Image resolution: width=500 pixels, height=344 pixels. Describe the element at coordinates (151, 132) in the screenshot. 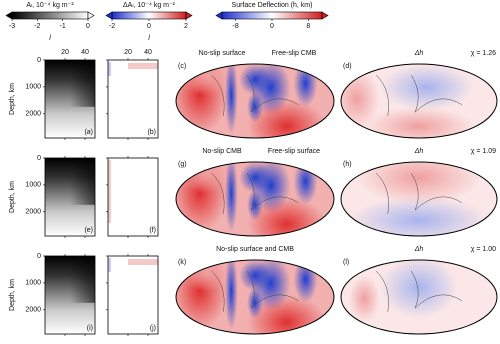

I see `panel-label: (b)` at that location.